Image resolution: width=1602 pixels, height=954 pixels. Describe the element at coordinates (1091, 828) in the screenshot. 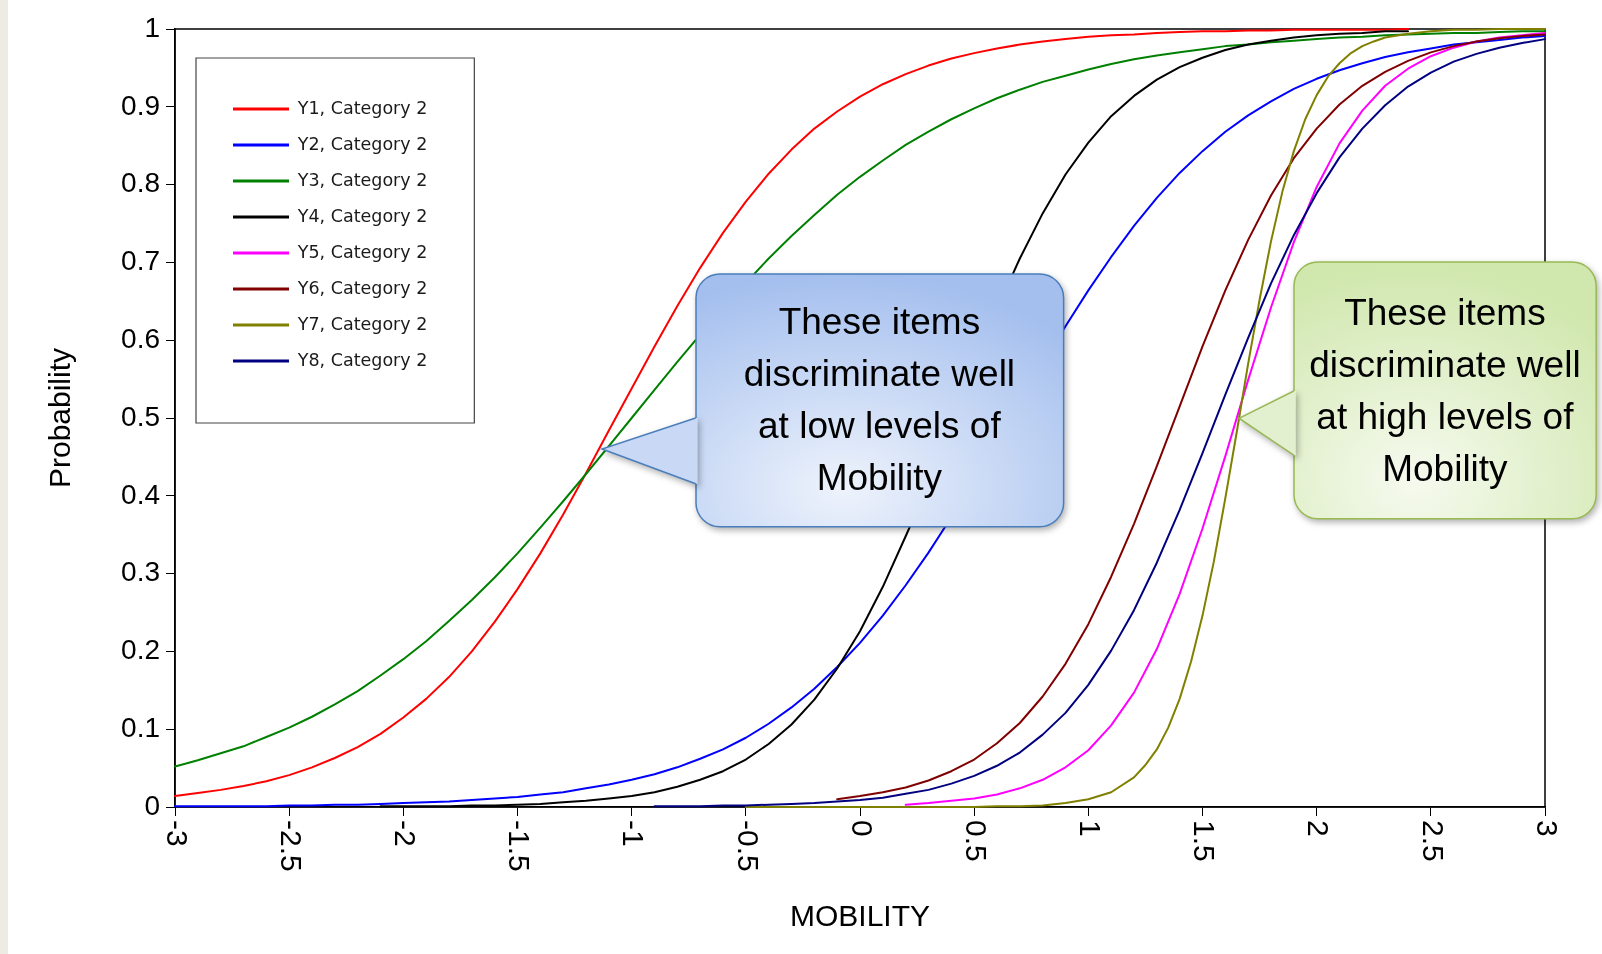

I see `x-tick-label: 1` at that location.